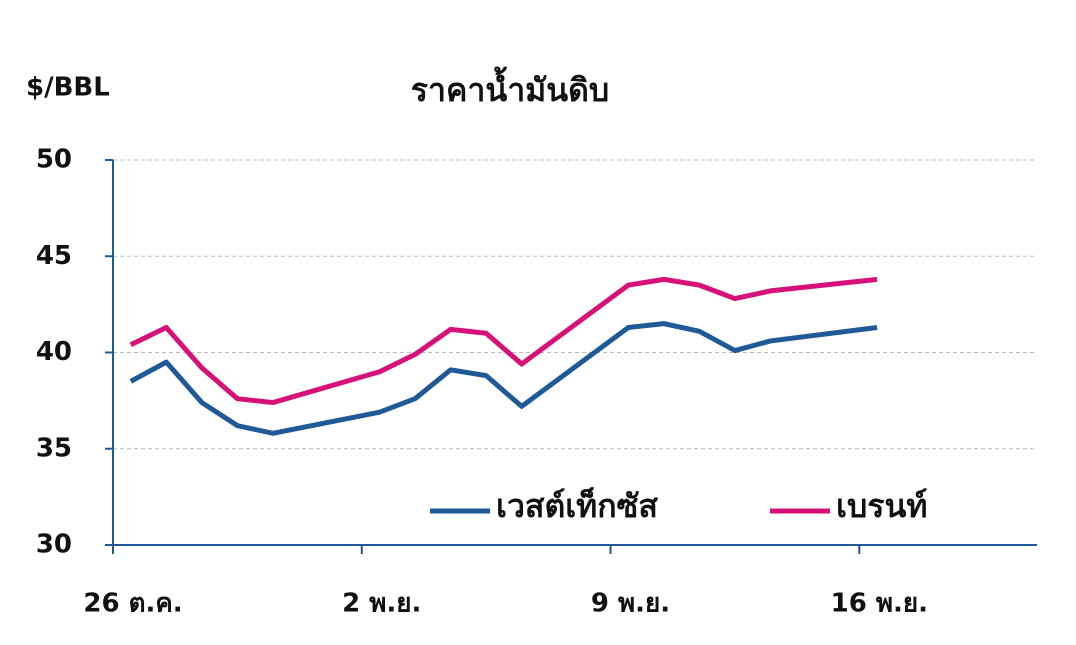 Image resolution: width=1076 pixels, height=645 pixels. I want to click on legend-label: เบรนท์, so click(881, 506).